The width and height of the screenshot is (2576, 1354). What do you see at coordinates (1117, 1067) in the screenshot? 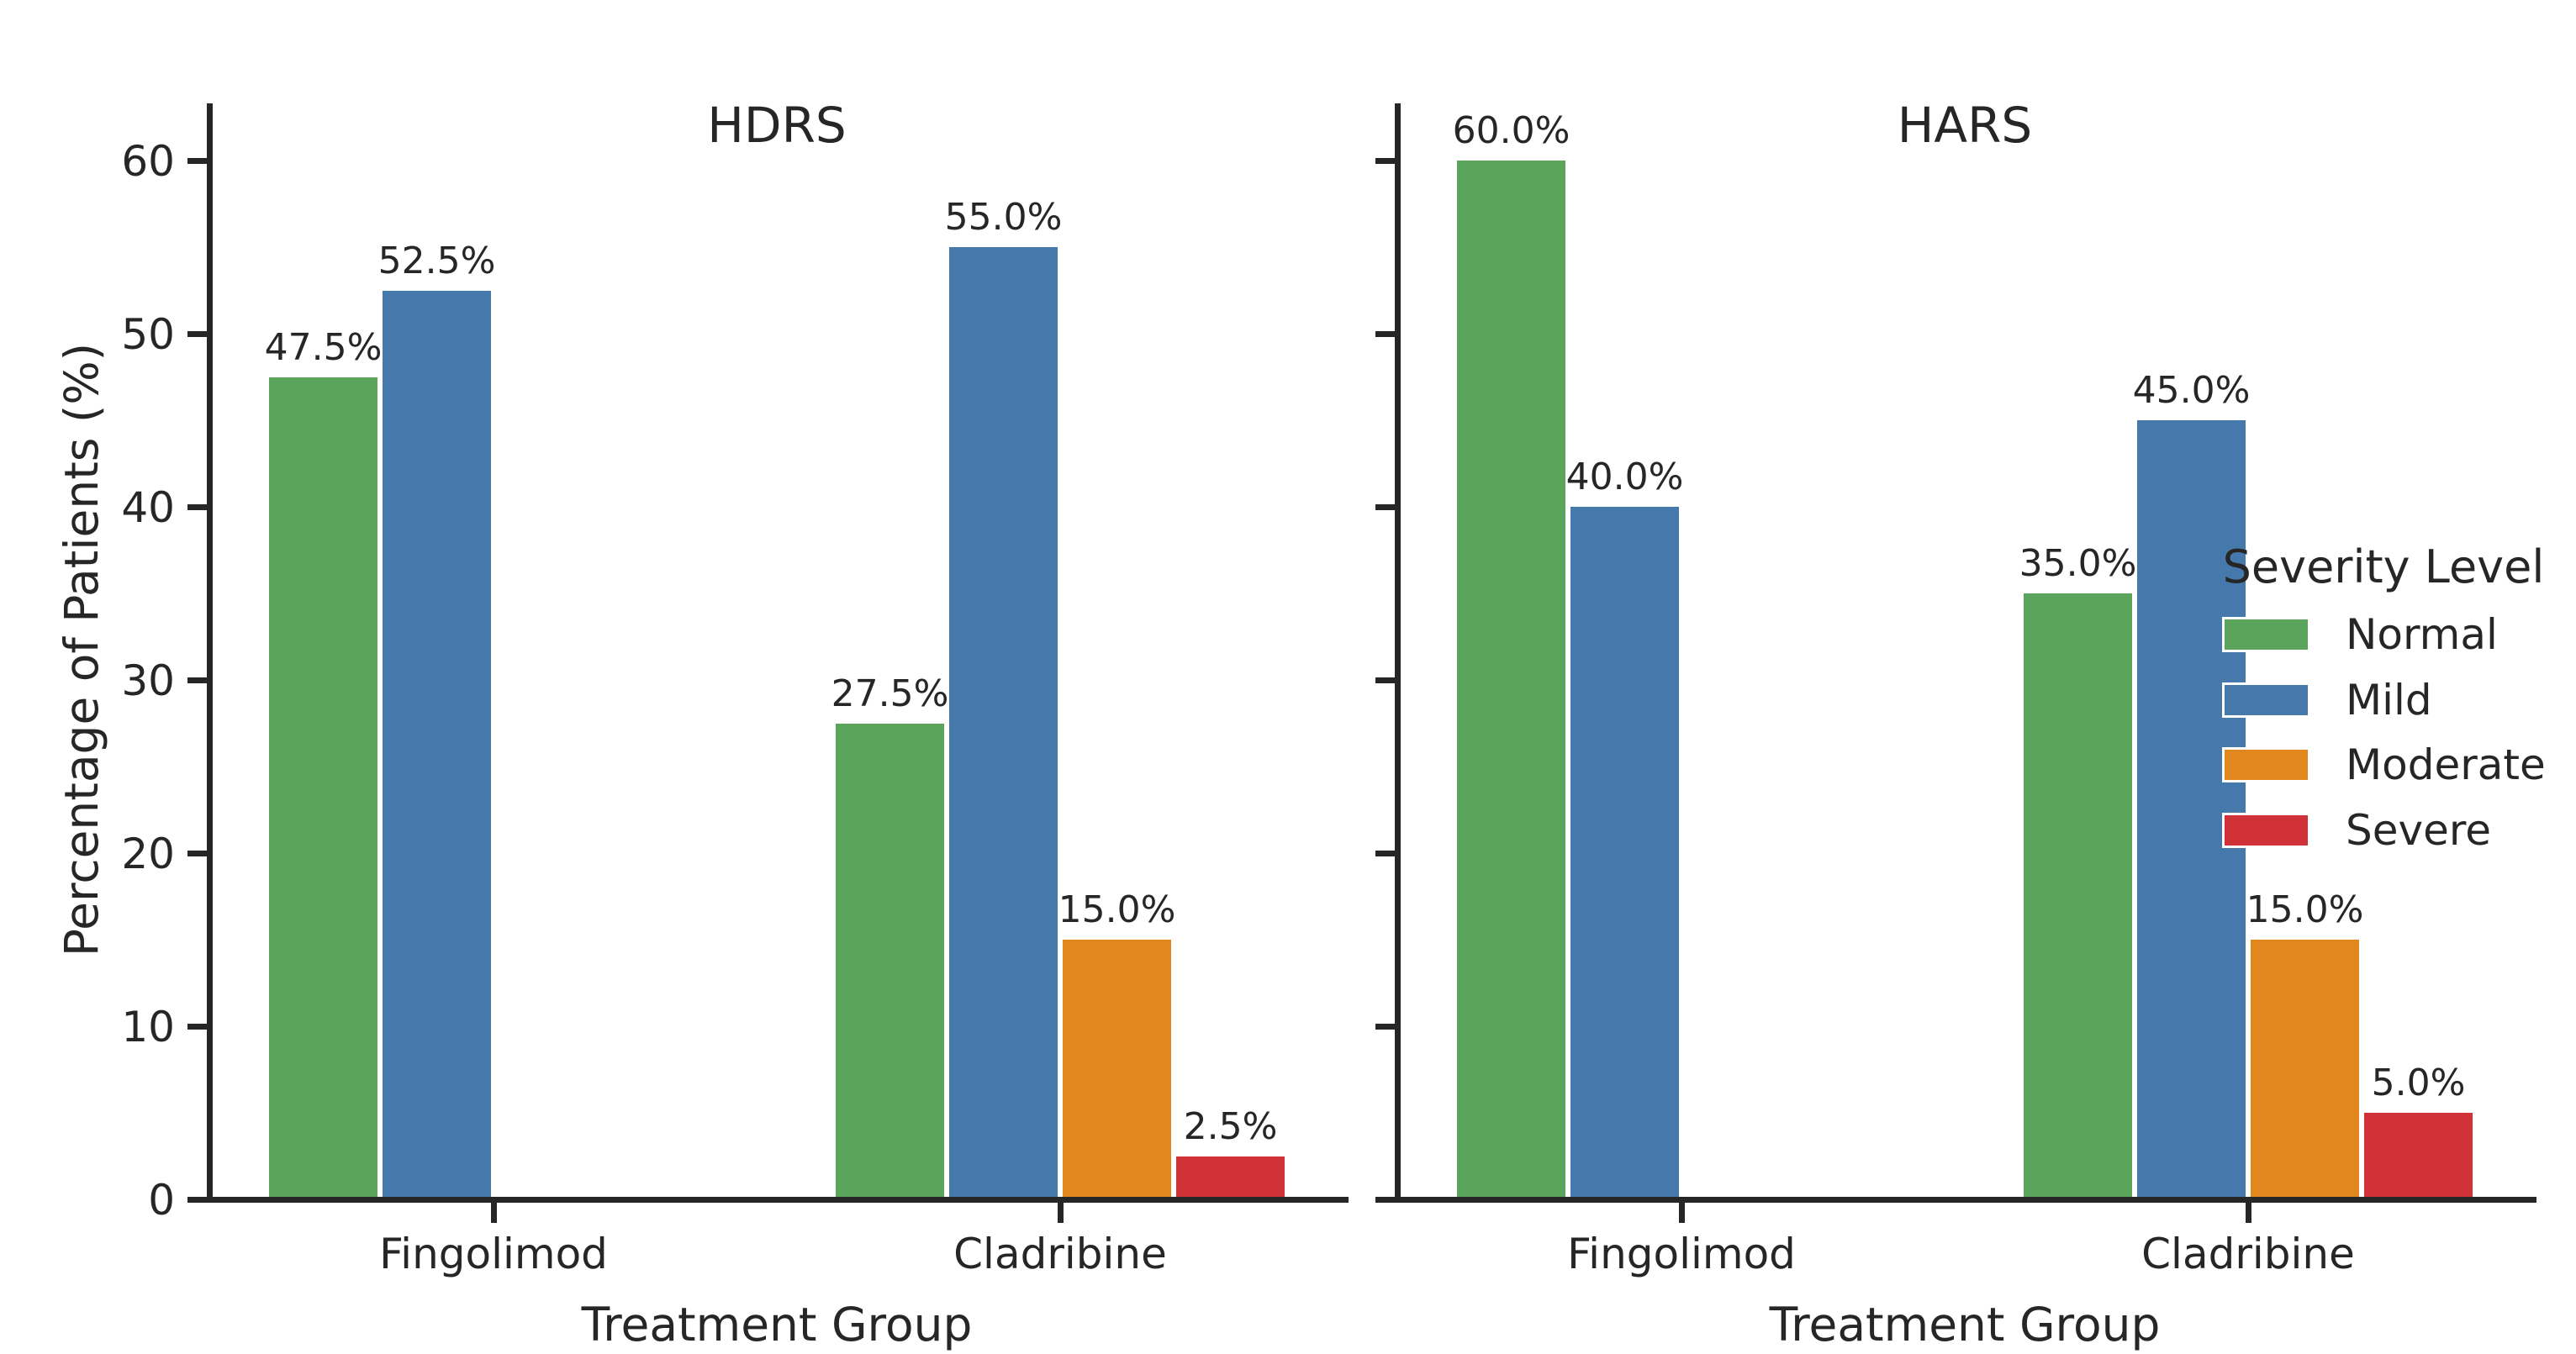
I see `bar-hdrs-cladribine-moderate` at bounding box center [1117, 1067].